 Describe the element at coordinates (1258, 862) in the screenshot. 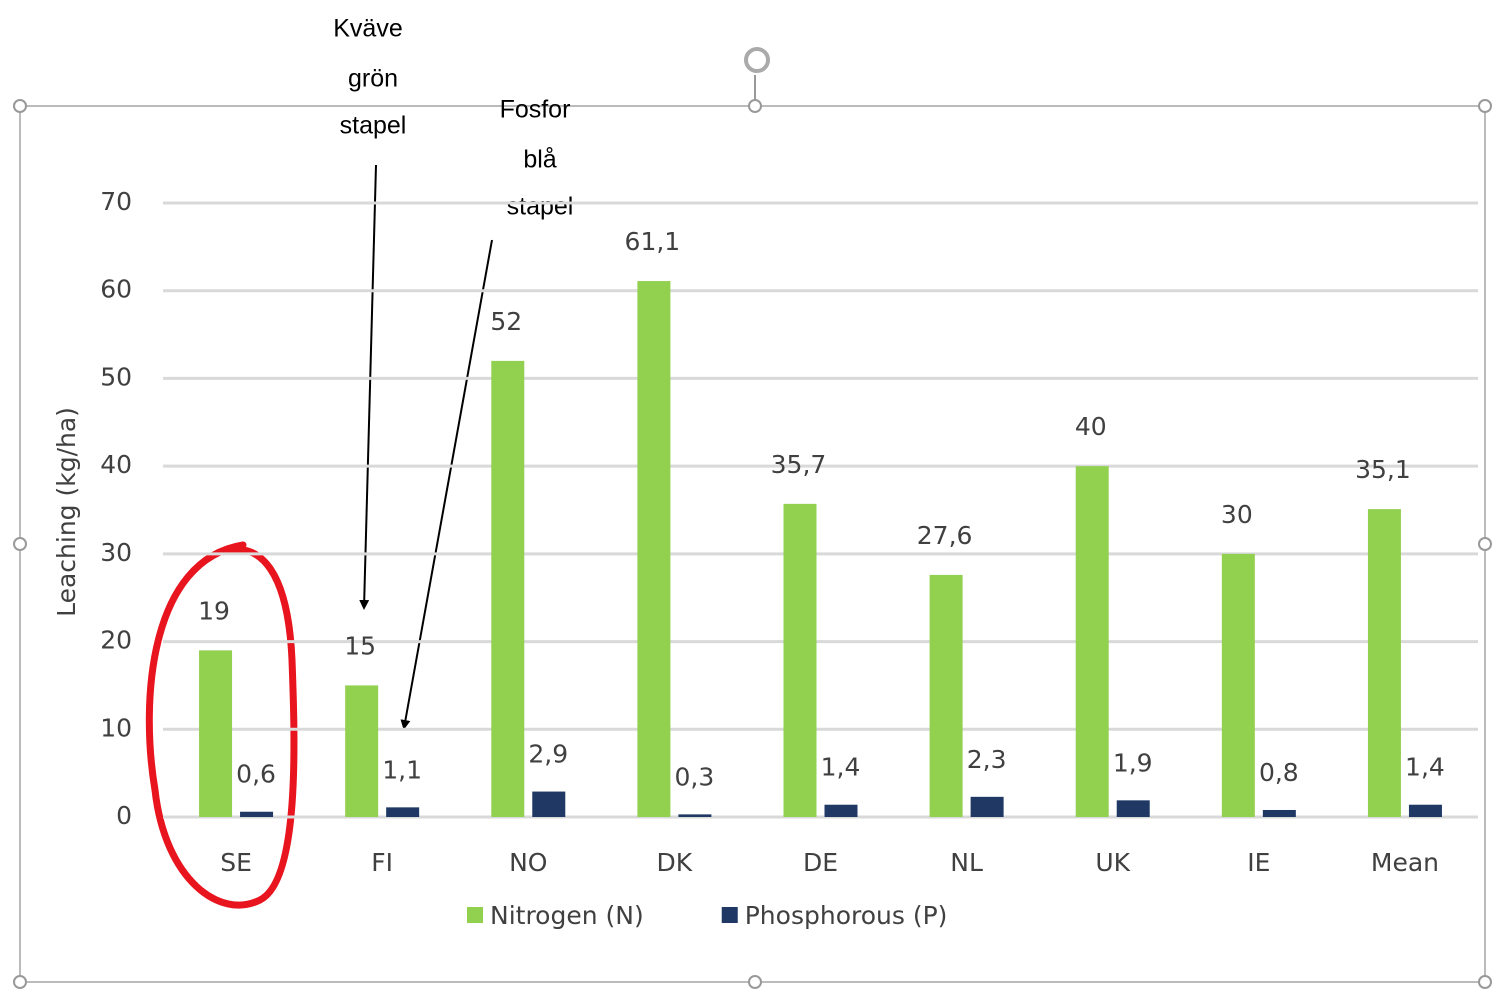

I see `x-tick-label: IE` at that location.